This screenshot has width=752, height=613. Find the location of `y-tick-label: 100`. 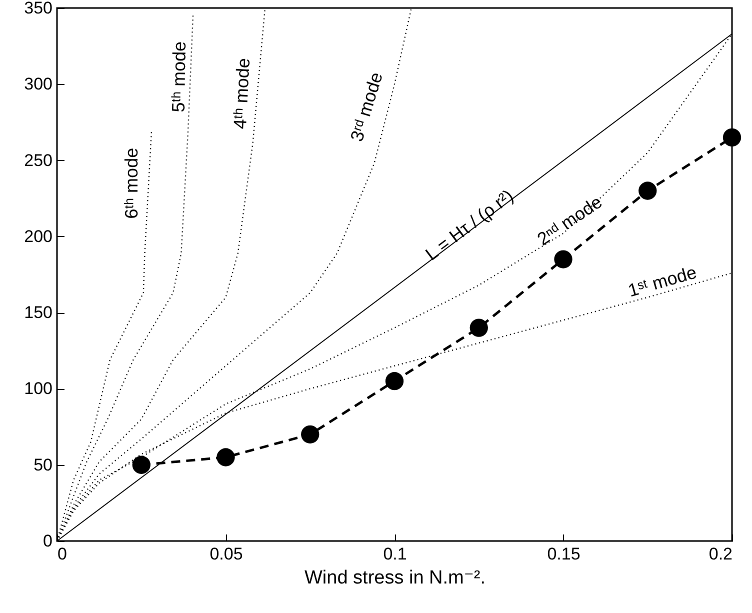

y-tick-label: 100 is located at coordinates (38, 388).